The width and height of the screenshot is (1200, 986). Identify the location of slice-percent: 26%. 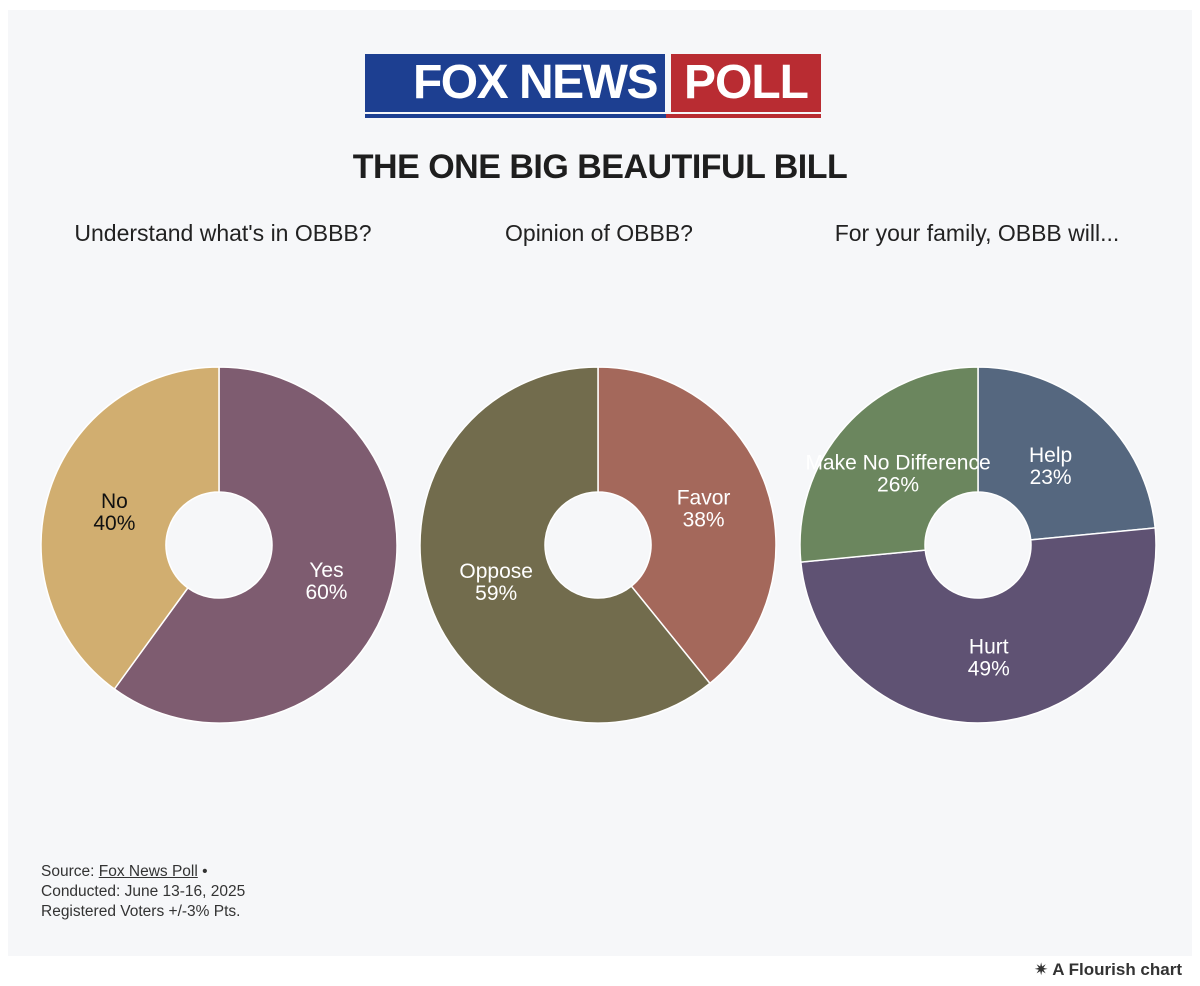
(898, 484).